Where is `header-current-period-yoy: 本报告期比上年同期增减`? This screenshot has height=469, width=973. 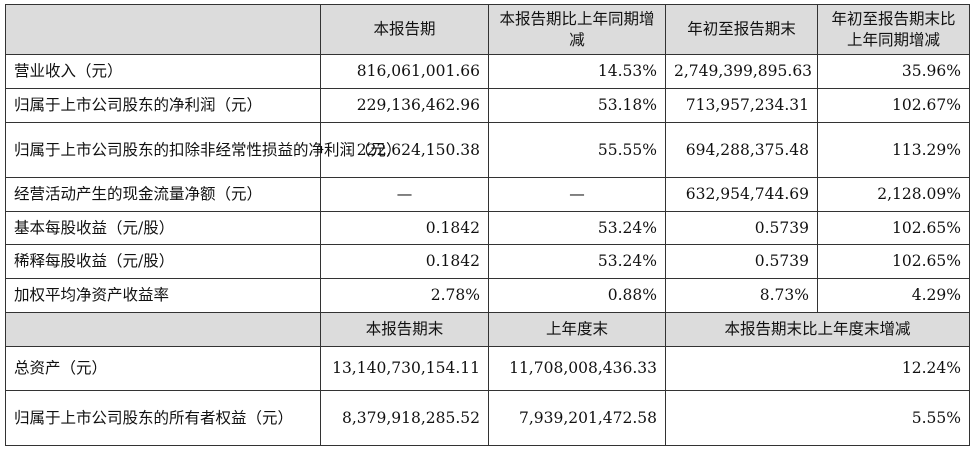 header-current-period-yoy: 本报告期比上年同期增减 is located at coordinates (577, 29).